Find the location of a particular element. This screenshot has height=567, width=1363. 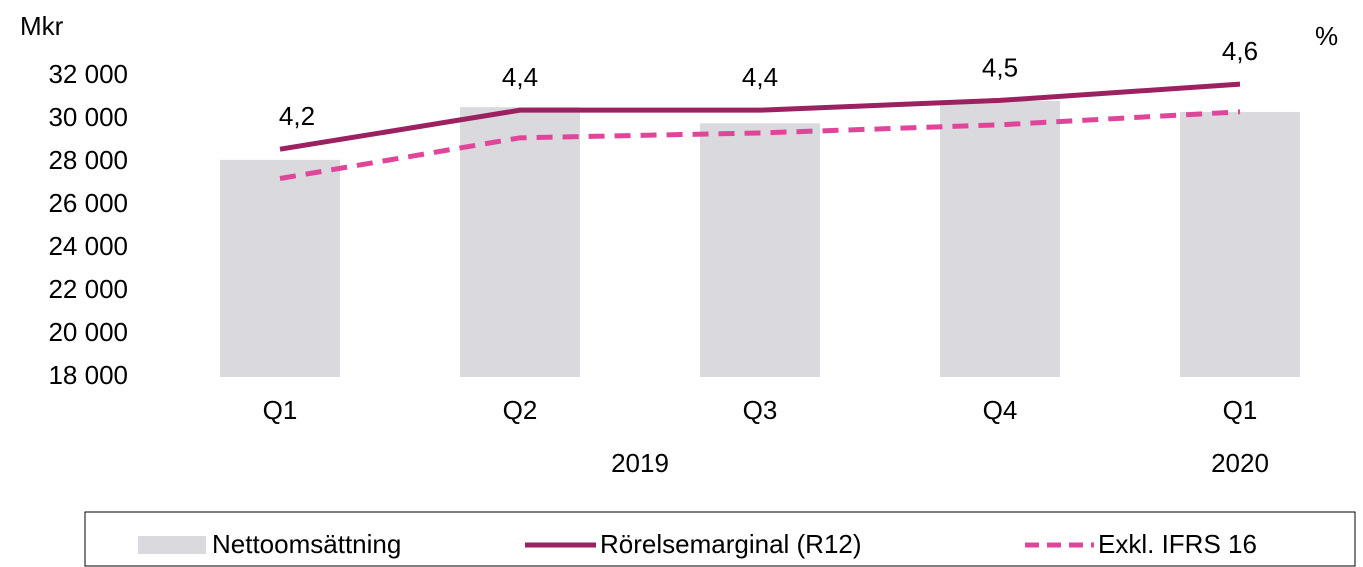

x-group-label: 2020 is located at coordinates (1240, 463).